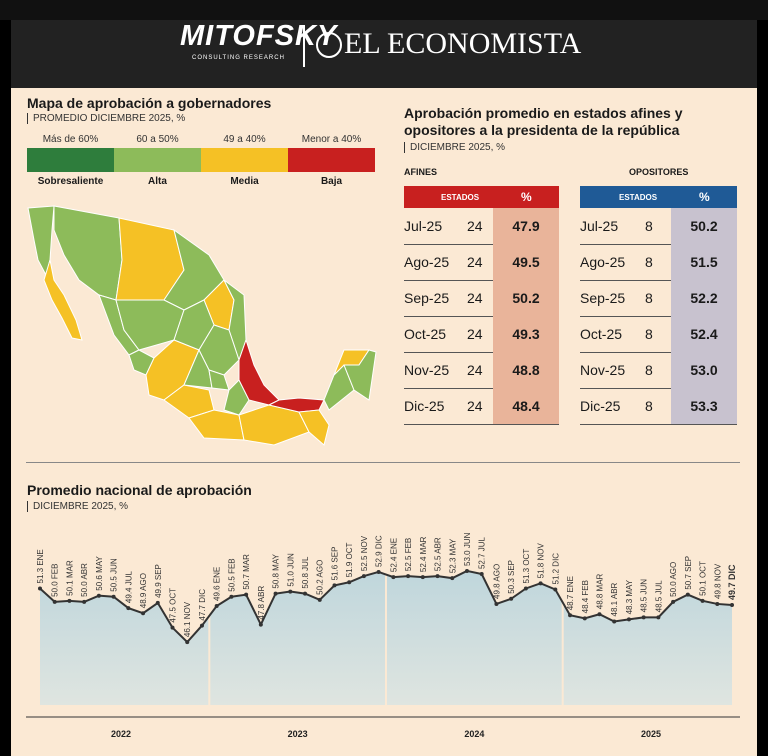 Image resolution: width=768 pixels, height=756 pixels. What do you see at coordinates (526, 406) in the screenshot?
I see `row-pct: 48.4` at bounding box center [526, 406].